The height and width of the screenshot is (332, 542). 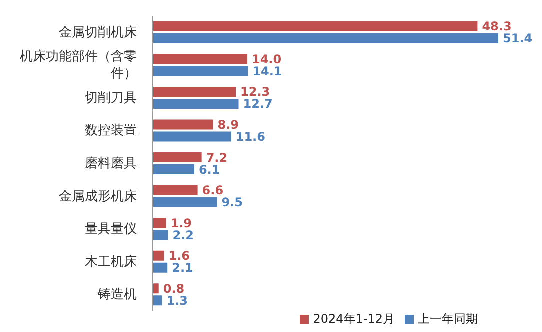 What do you see at coordinates (497, 27) in the screenshot?
I see `data-label: 48.3` at bounding box center [497, 27].